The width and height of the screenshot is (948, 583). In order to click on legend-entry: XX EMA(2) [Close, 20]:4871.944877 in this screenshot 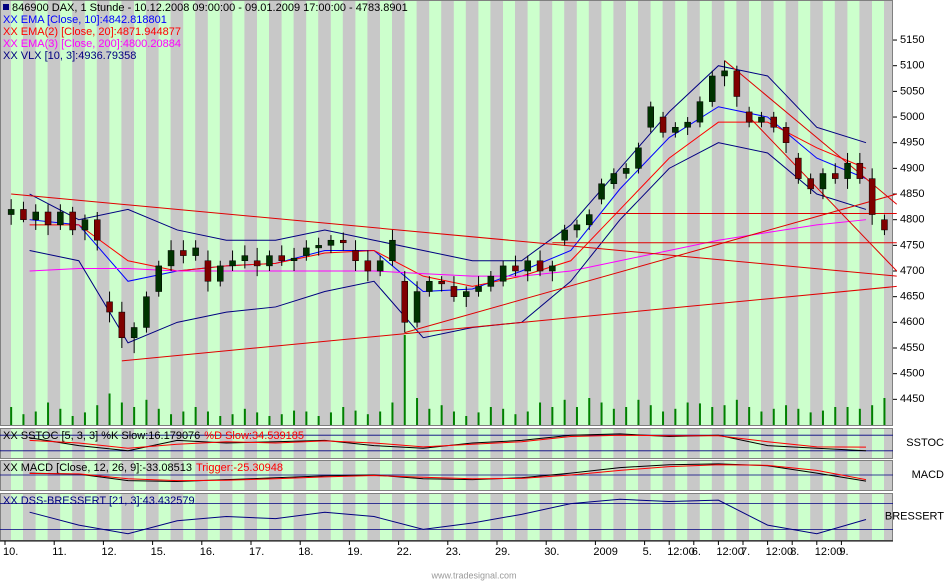, I will do `click(92, 32)`.